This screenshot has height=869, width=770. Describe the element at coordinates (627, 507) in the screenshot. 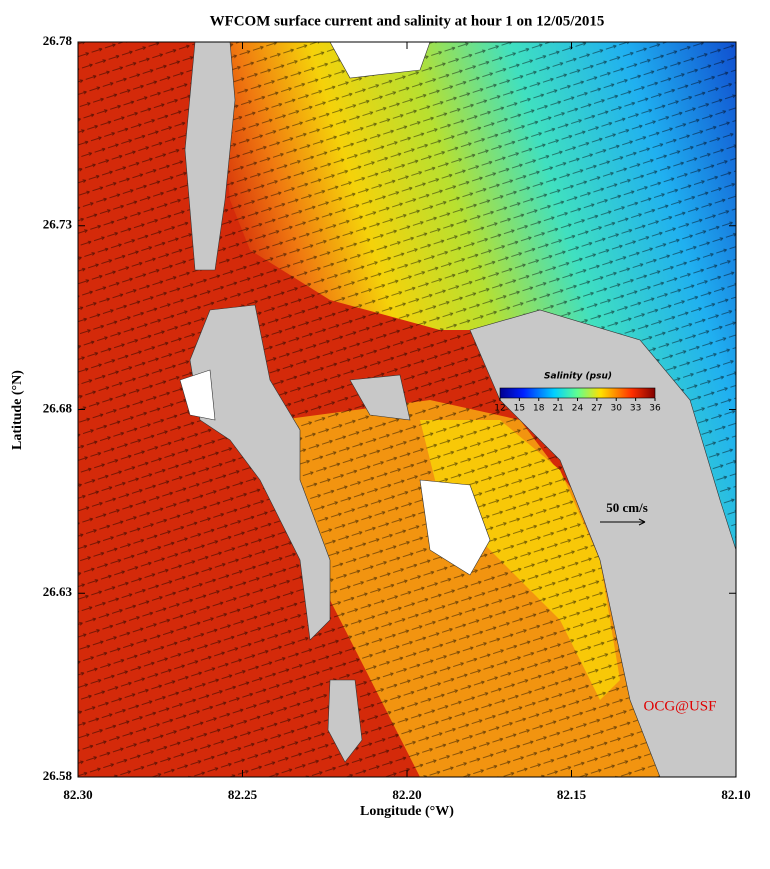

I see `scale-label: 50 cm/s` at that location.